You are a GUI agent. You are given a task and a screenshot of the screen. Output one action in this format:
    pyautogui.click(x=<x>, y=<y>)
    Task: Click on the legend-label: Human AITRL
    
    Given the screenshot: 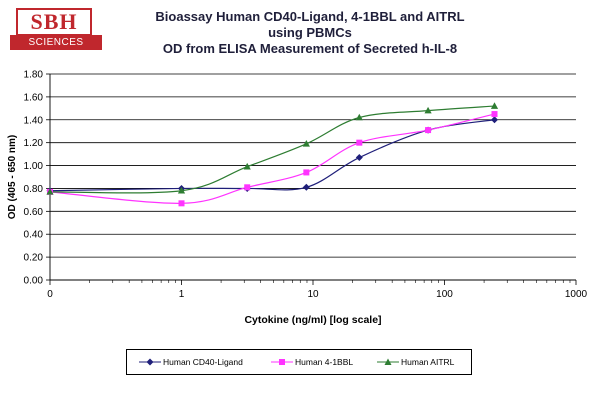 What is the action you would take?
    pyautogui.click(x=428, y=362)
    